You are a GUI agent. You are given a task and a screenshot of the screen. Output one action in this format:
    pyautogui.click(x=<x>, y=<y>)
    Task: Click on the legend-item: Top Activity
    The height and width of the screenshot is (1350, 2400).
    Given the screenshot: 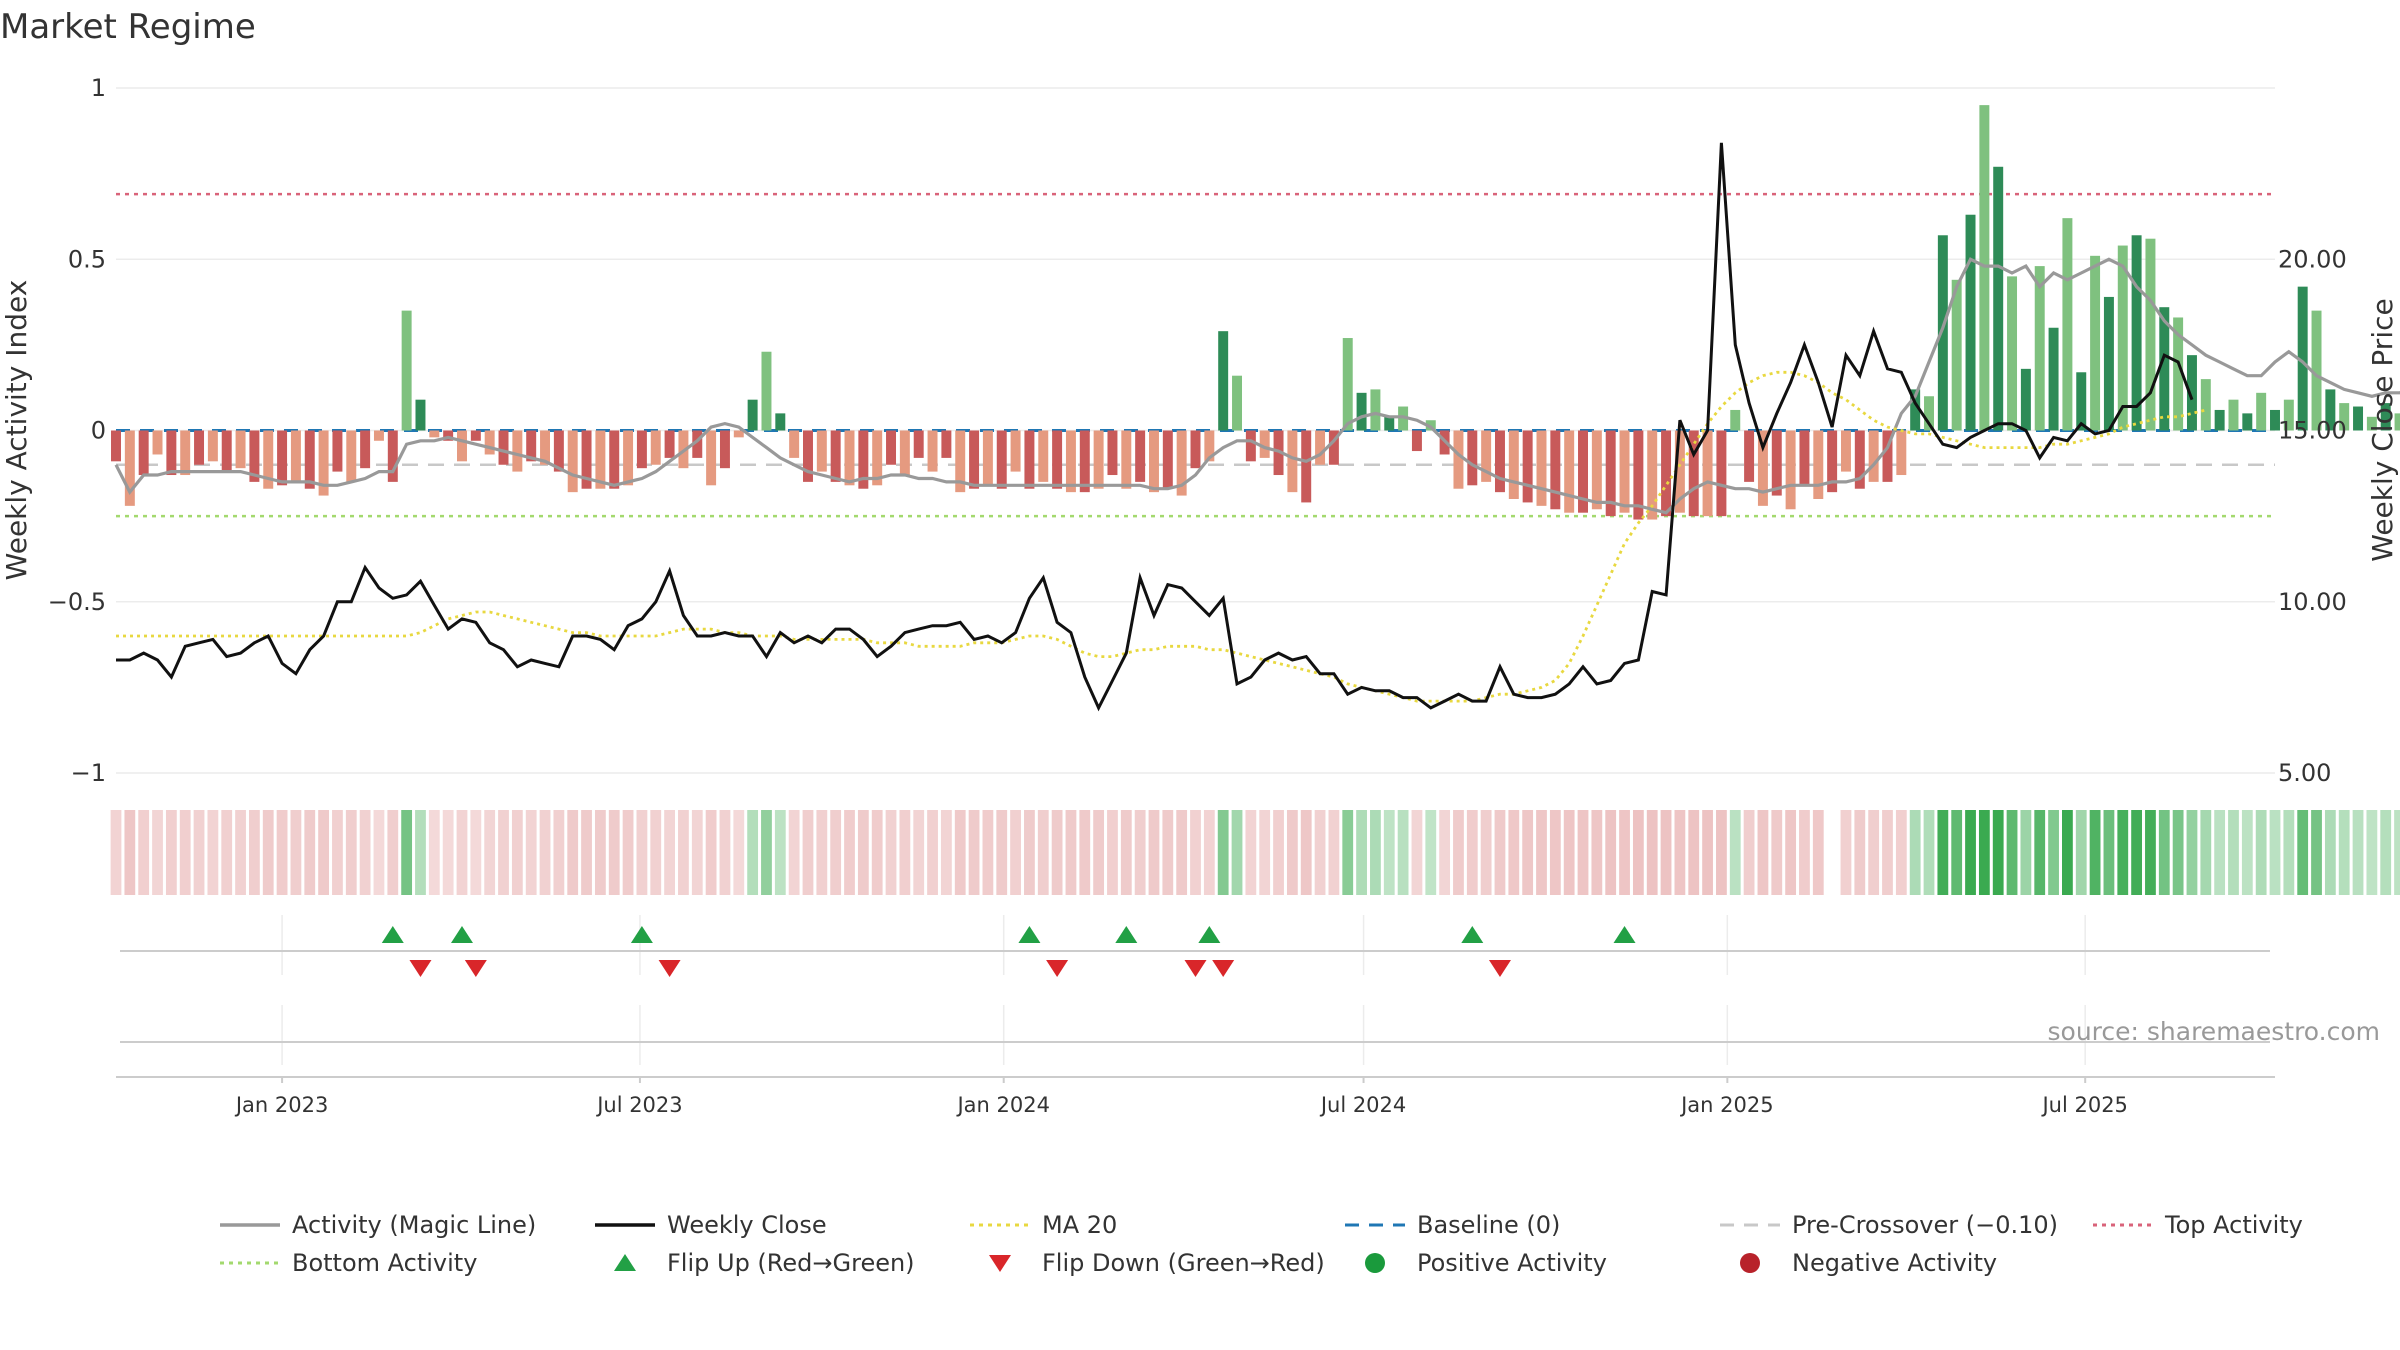 What is the action you would take?
    pyautogui.click(x=2198, y=1225)
    